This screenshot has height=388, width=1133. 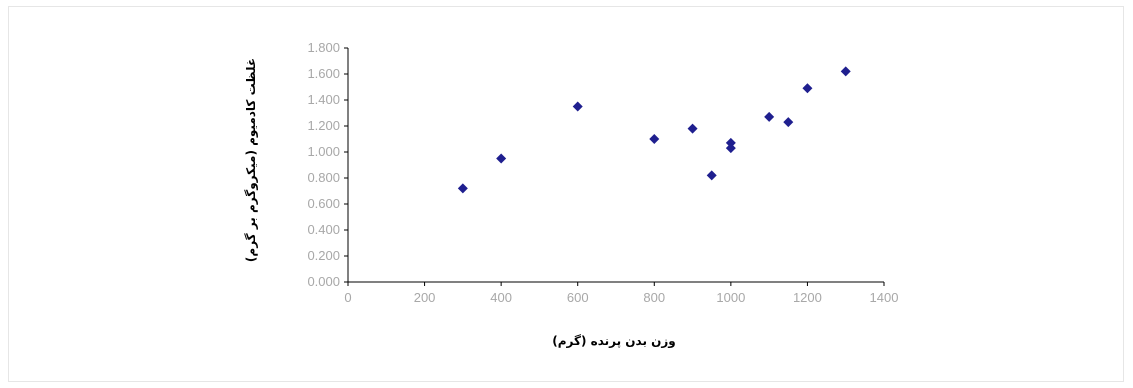 What do you see at coordinates (425, 297) in the screenshot?
I see `x-tick-label: 200` at bounding box center [425, 297].